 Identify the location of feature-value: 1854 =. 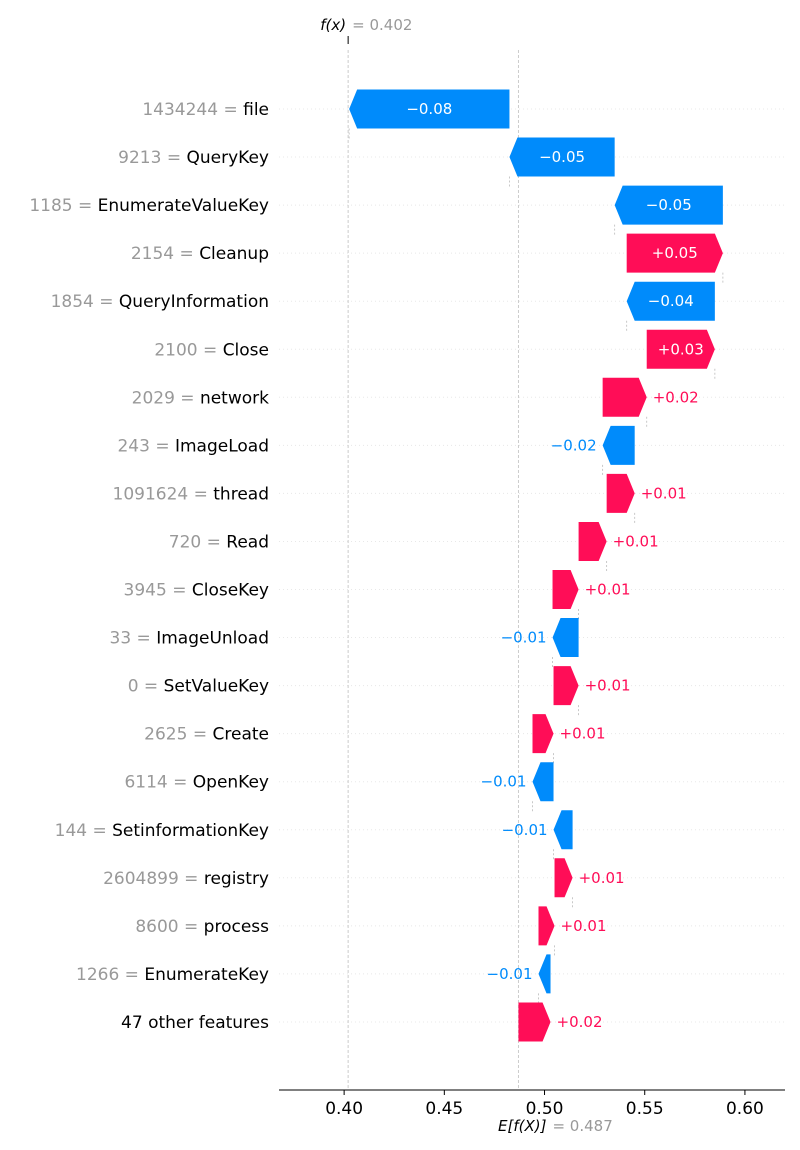
(85, 302).